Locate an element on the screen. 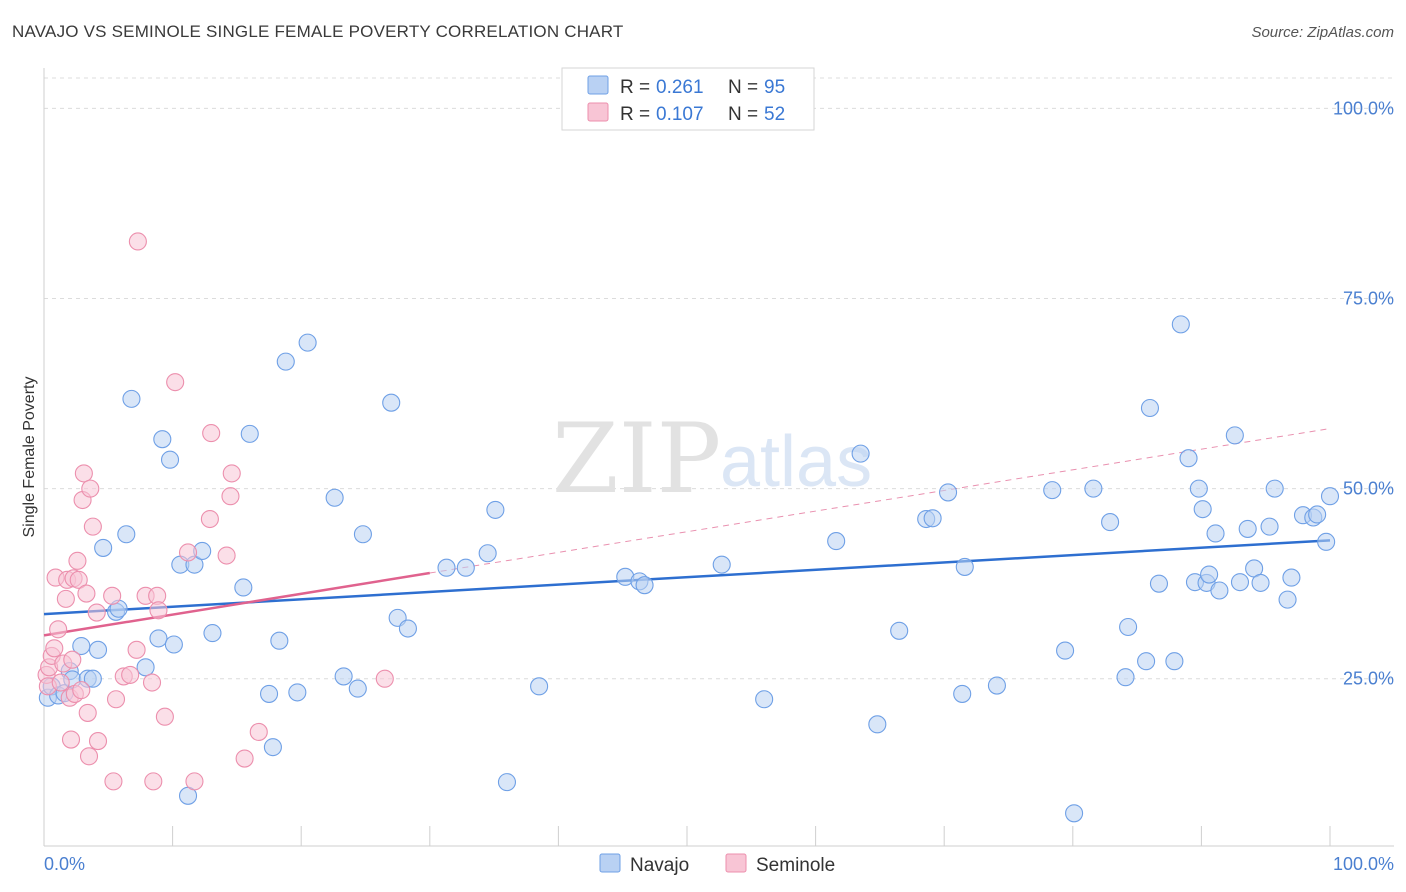 The image size is (1406, 892). legend-r-value-seminole: 0.107 is located at coordinates (680, 114).